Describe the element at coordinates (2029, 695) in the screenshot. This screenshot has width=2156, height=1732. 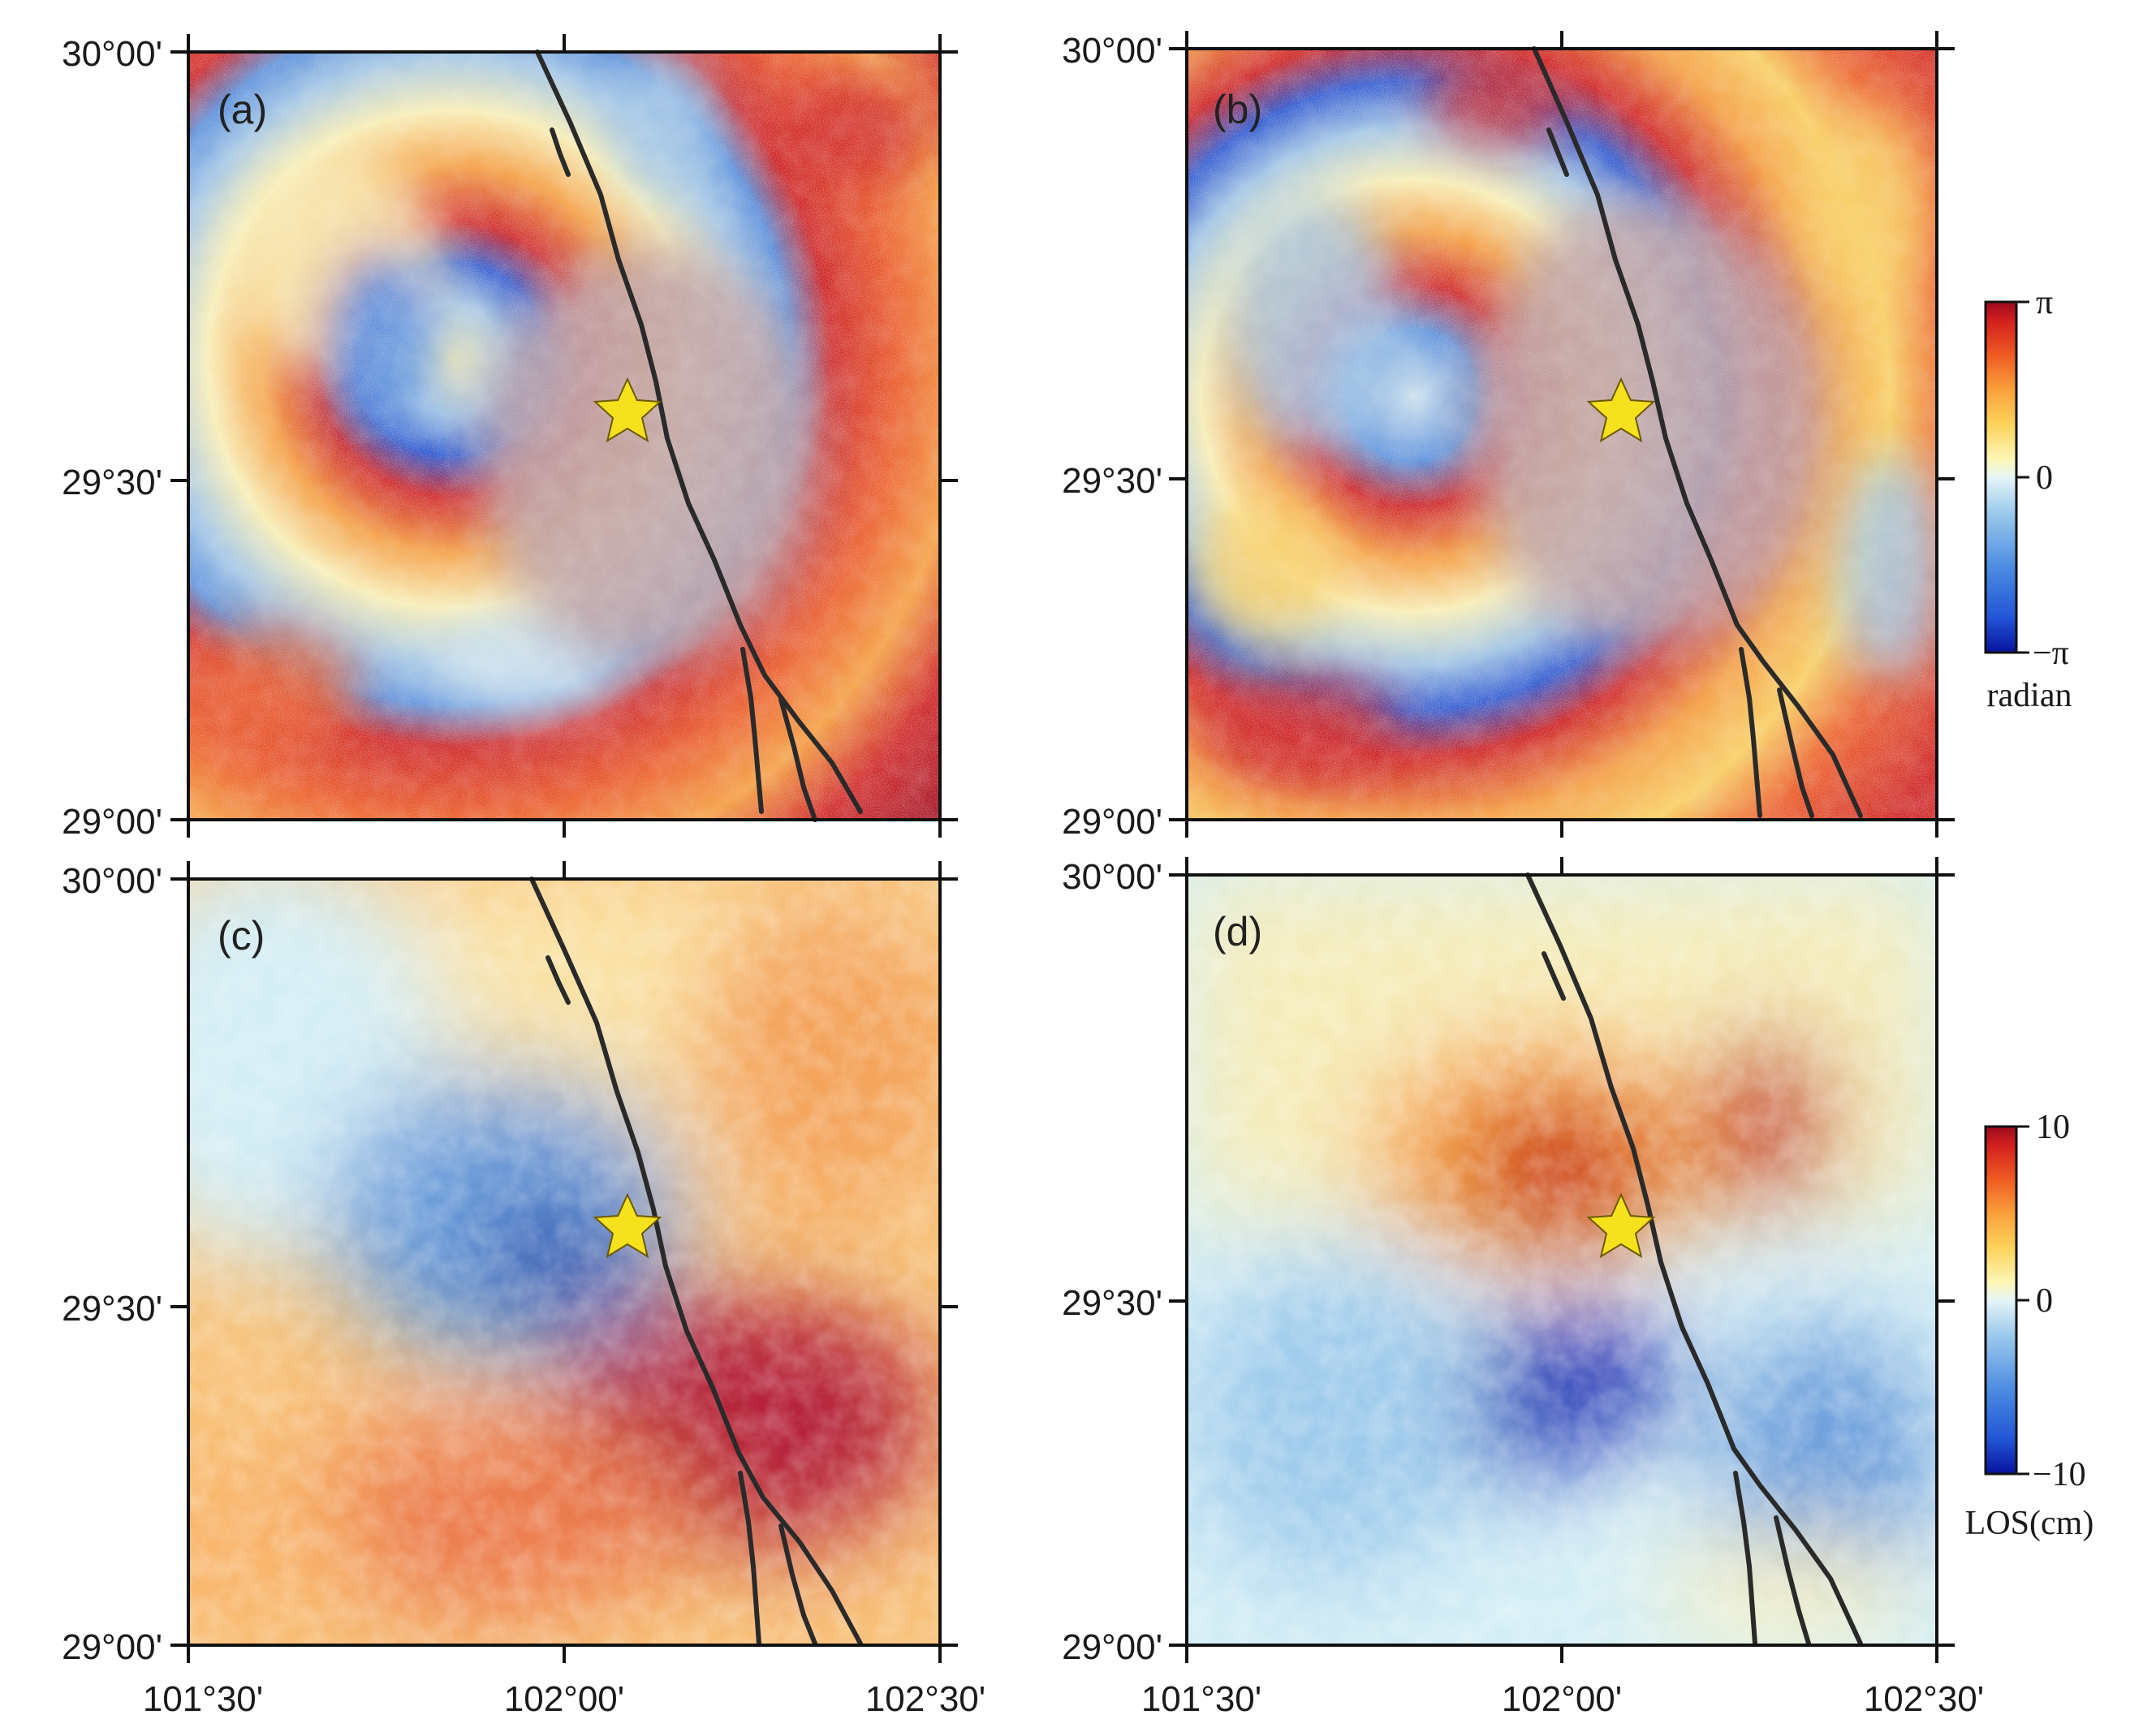
I see `colorbar-phase-unit: radian` at that location.